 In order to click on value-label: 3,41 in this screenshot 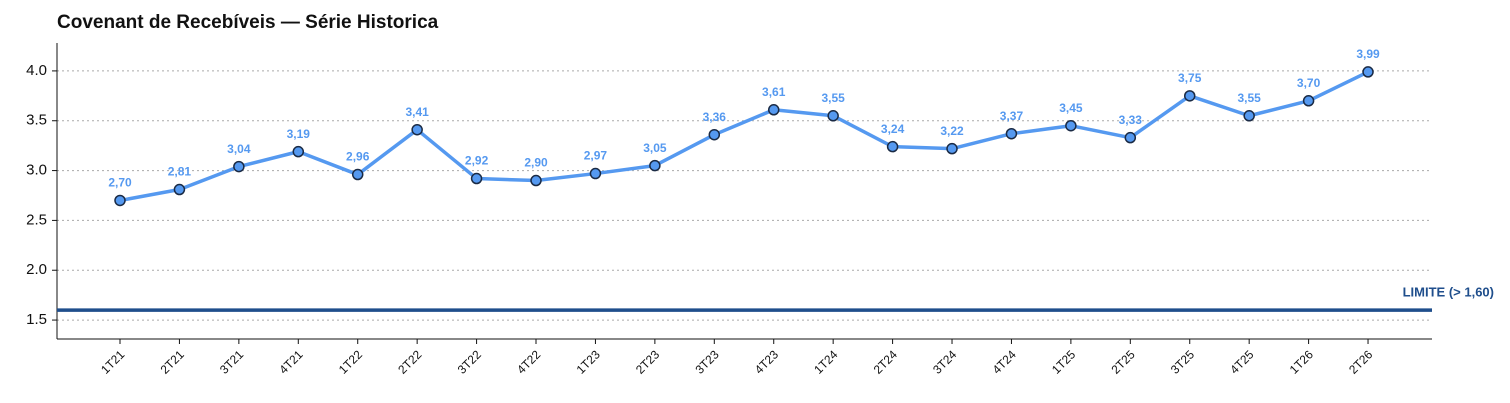, I will do `click(417, 112)`.